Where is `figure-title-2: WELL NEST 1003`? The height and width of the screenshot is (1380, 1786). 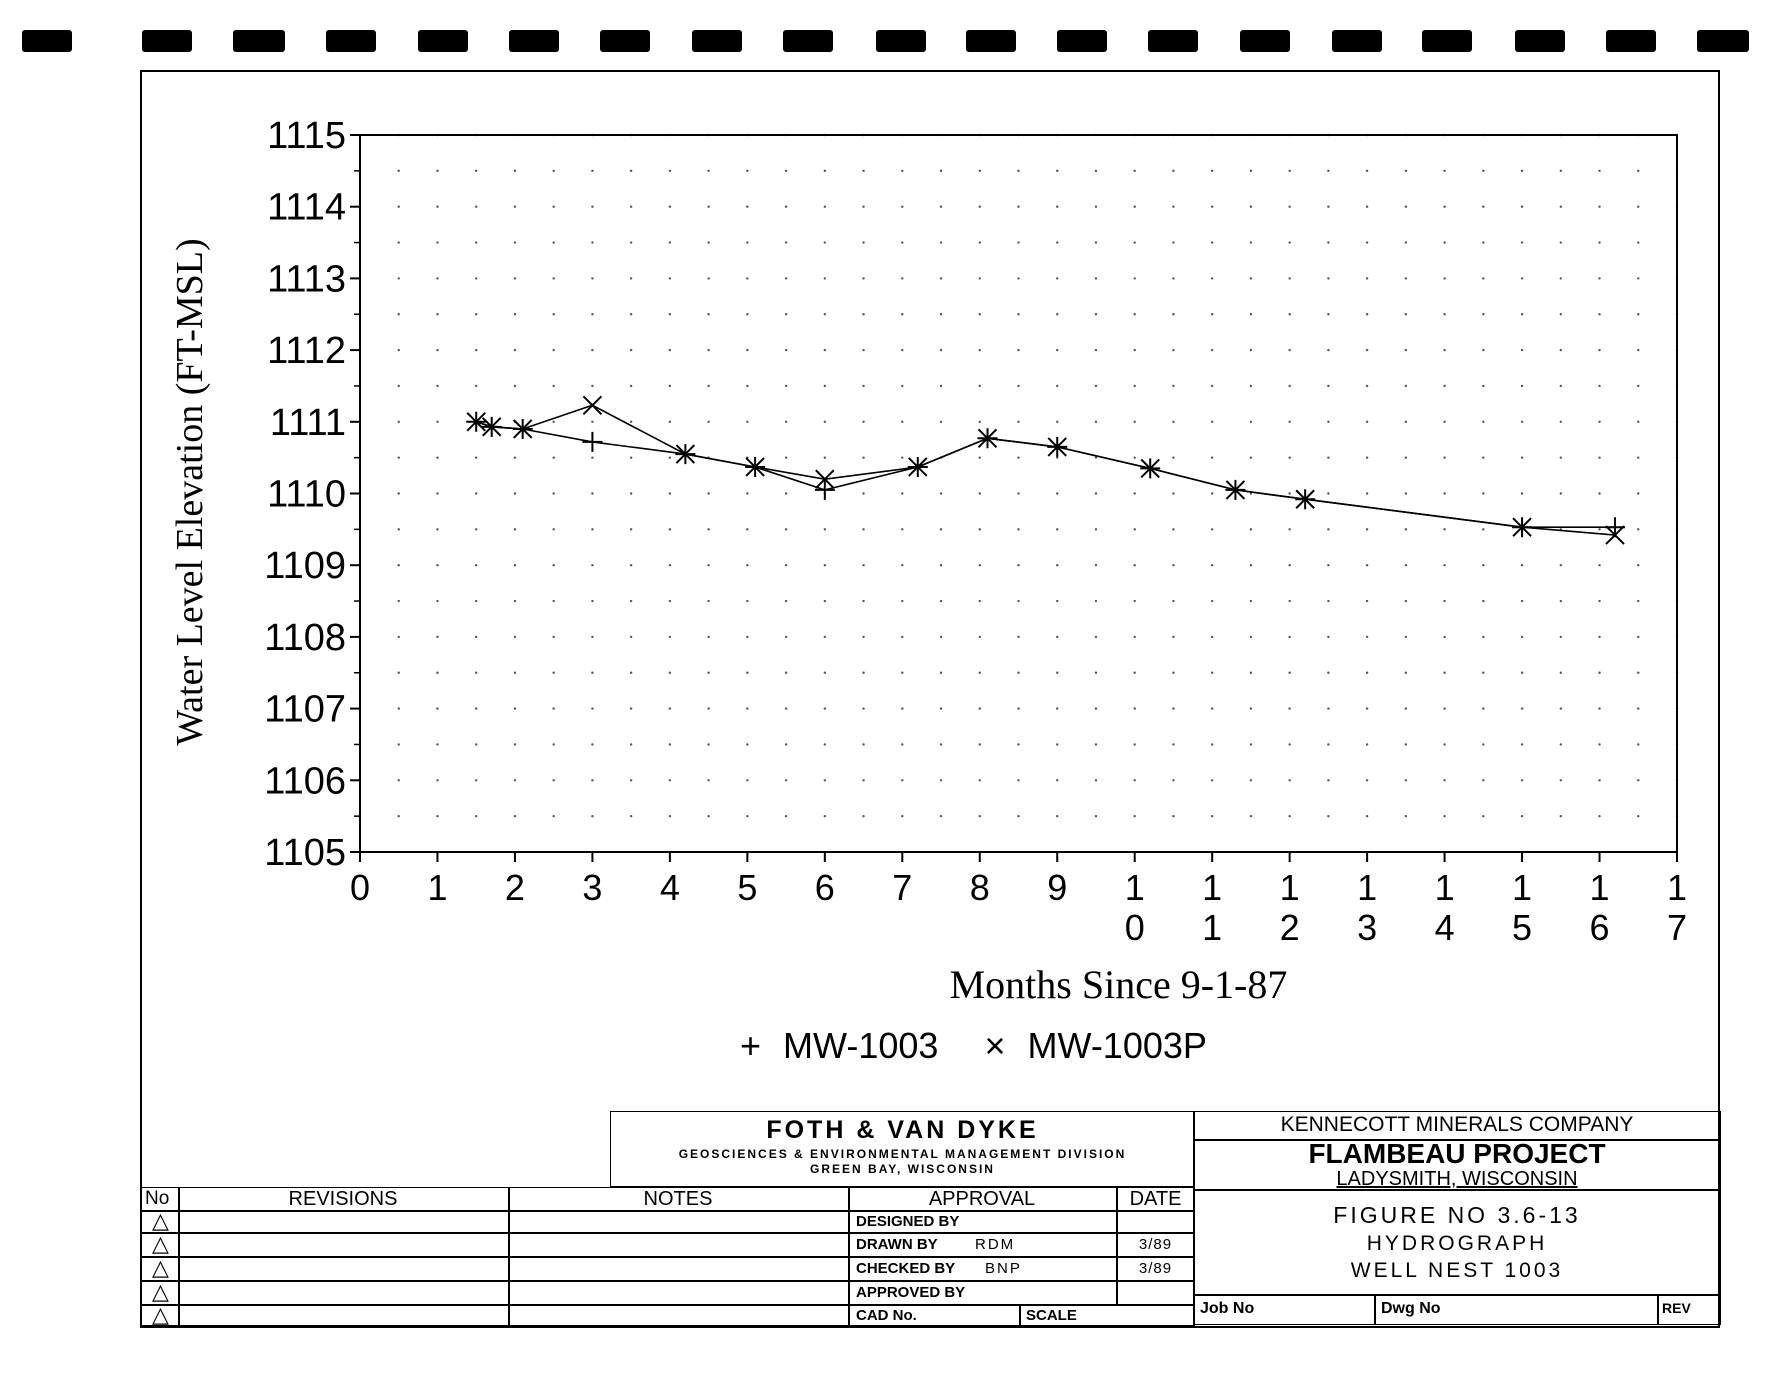 figure-title-2: WELL NEST 1003 is located at coordinates (1457, 1270).